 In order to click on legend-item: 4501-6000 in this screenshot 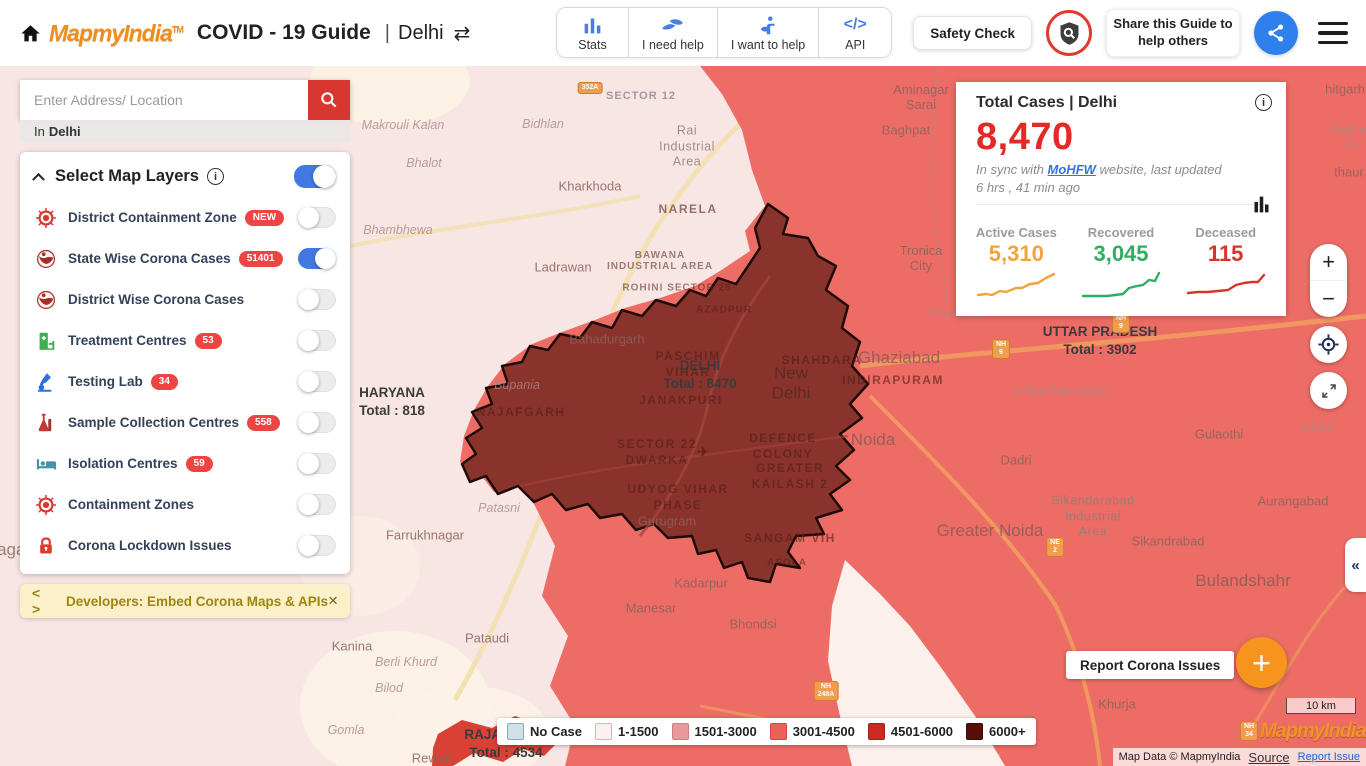, I will do `click(910, 731)`.